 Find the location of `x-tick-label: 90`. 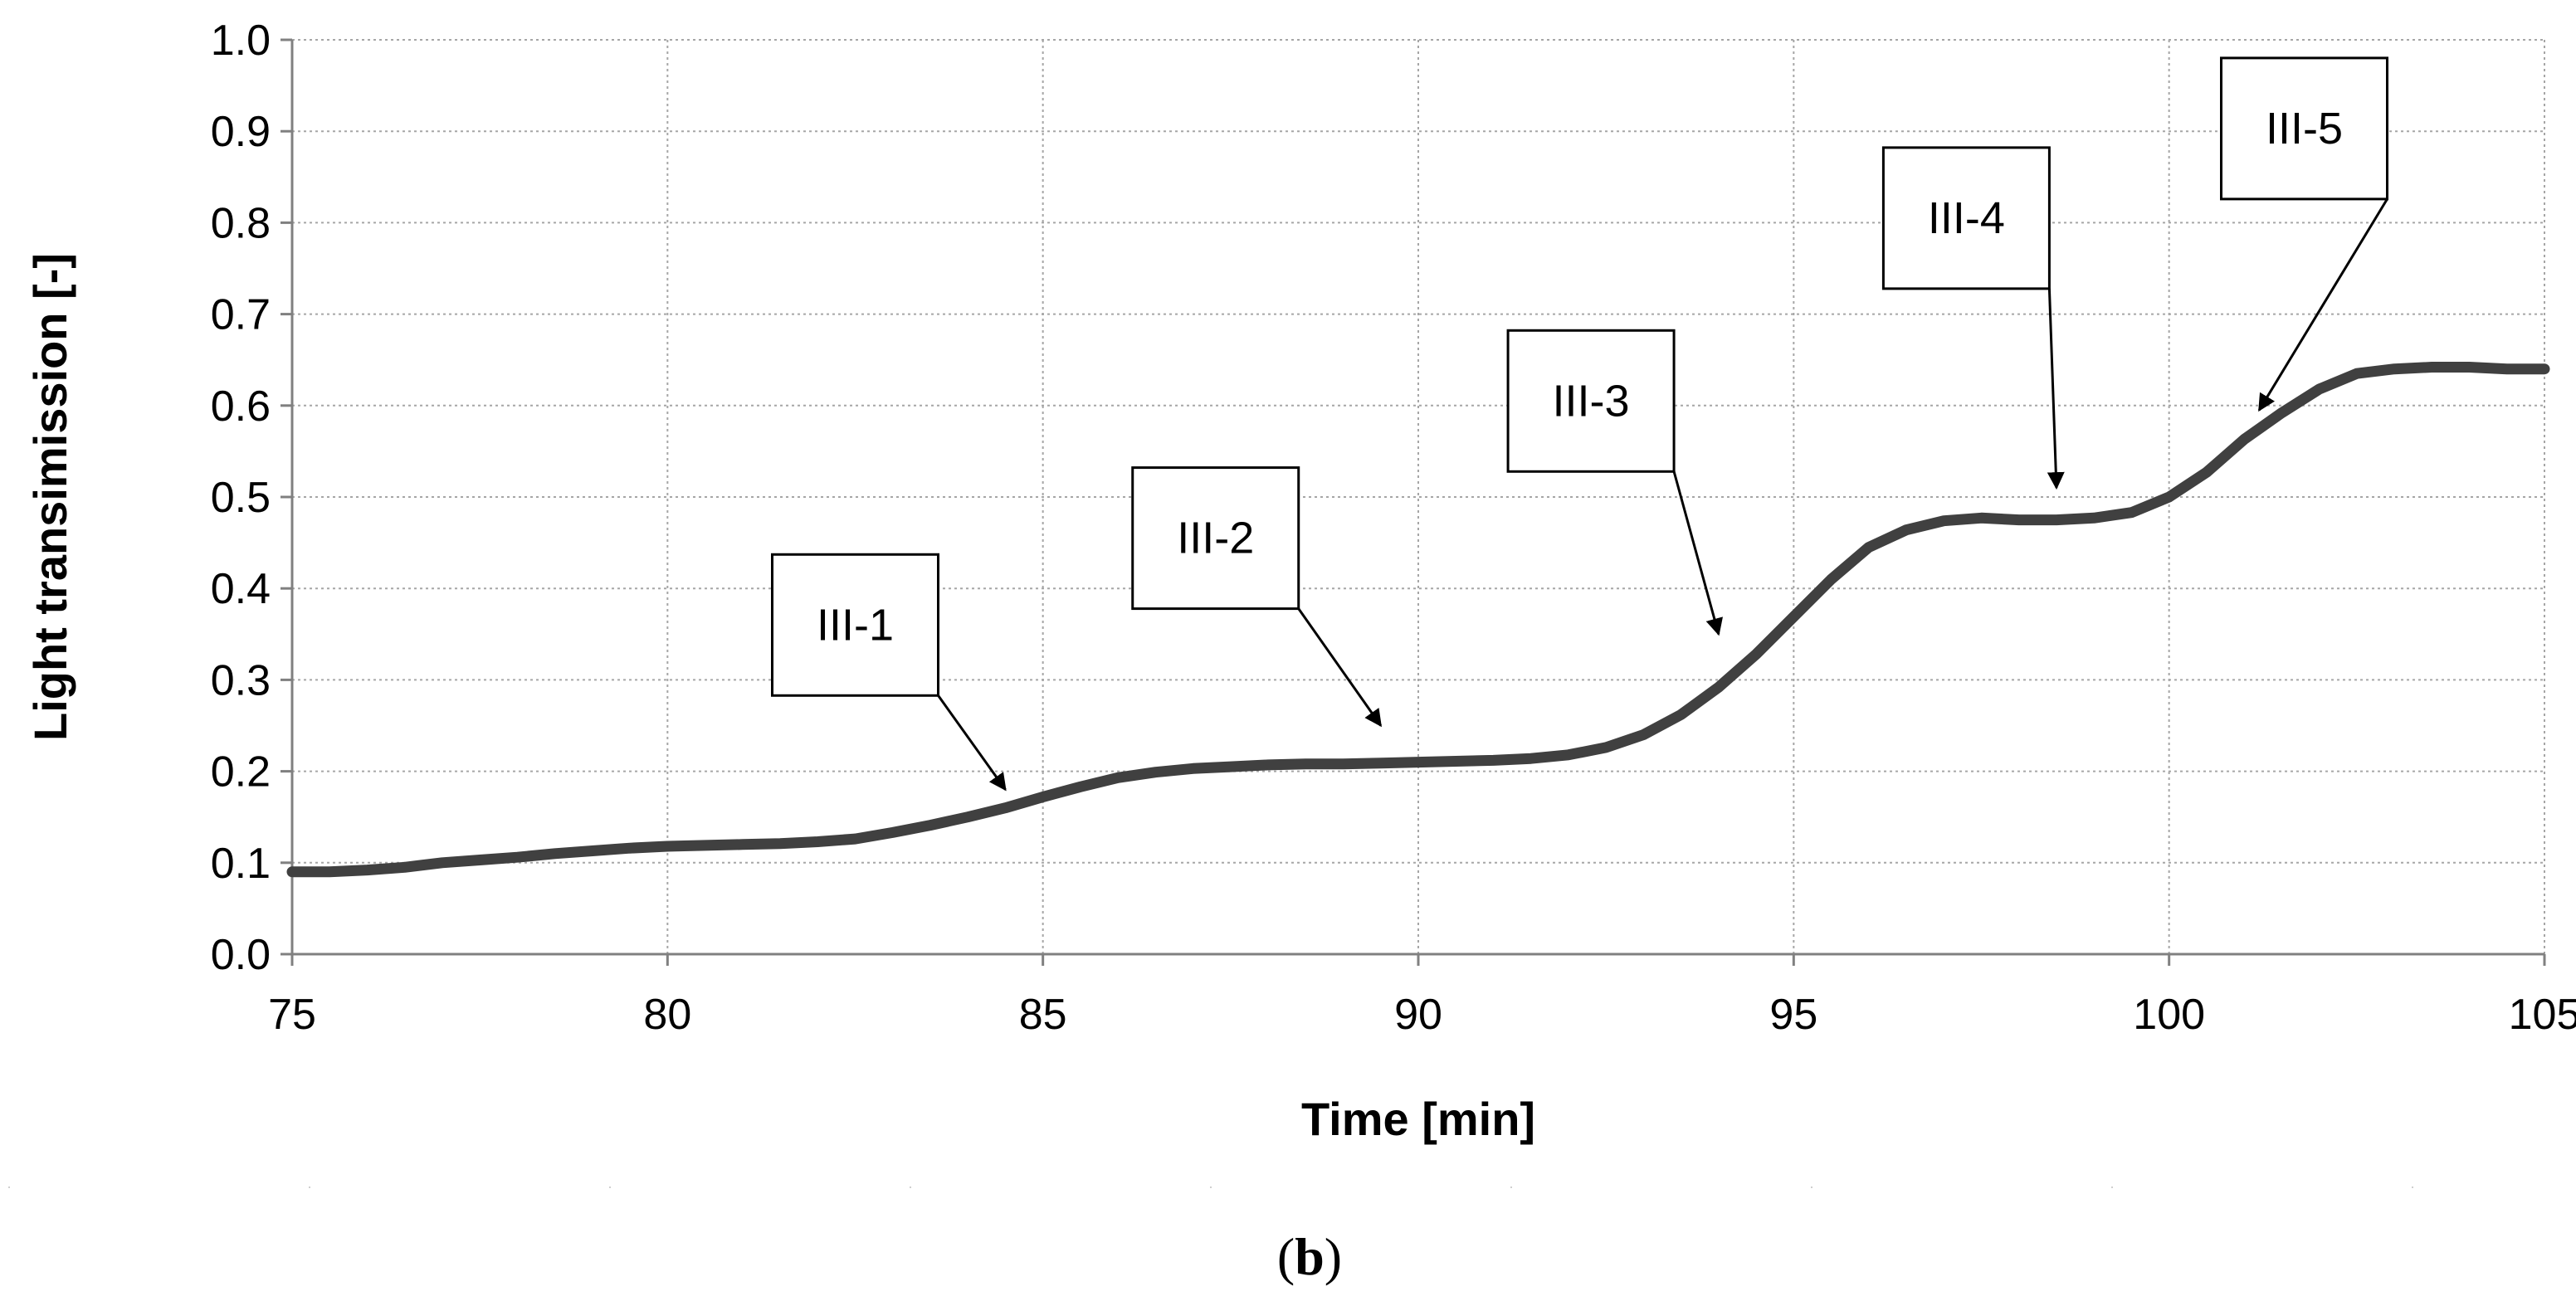

x-tick-label: 90 is located at coordinates (1418, 1015).